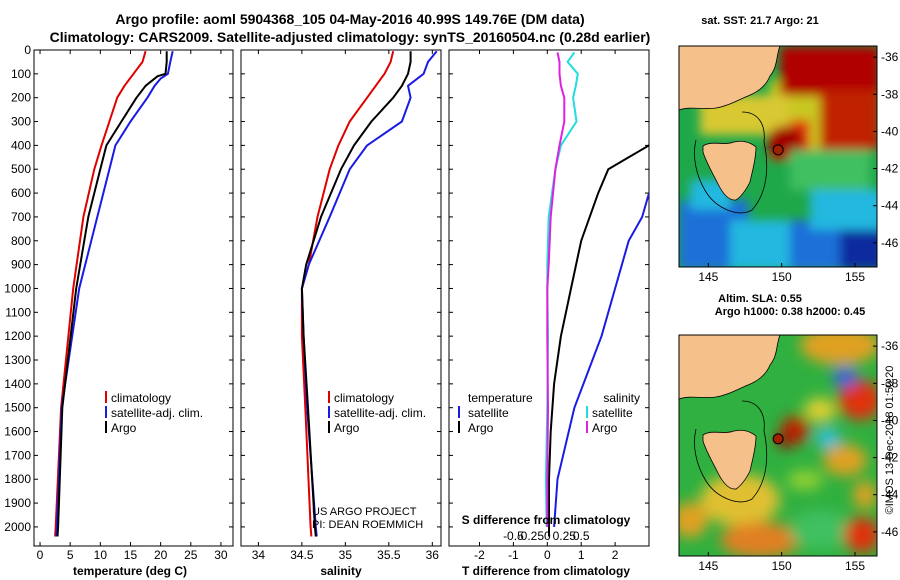 The width and height of the screenshot is (900, 580). I want to click on sdiff-tick-label: -0.25, so click(531, 536).